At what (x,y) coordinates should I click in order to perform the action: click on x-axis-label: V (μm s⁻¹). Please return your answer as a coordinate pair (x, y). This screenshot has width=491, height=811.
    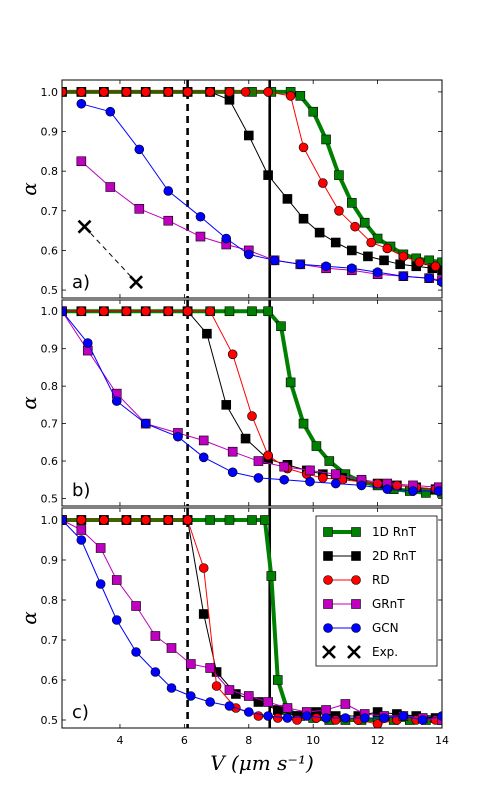
    Looking at the image, I should click on (262, 763).